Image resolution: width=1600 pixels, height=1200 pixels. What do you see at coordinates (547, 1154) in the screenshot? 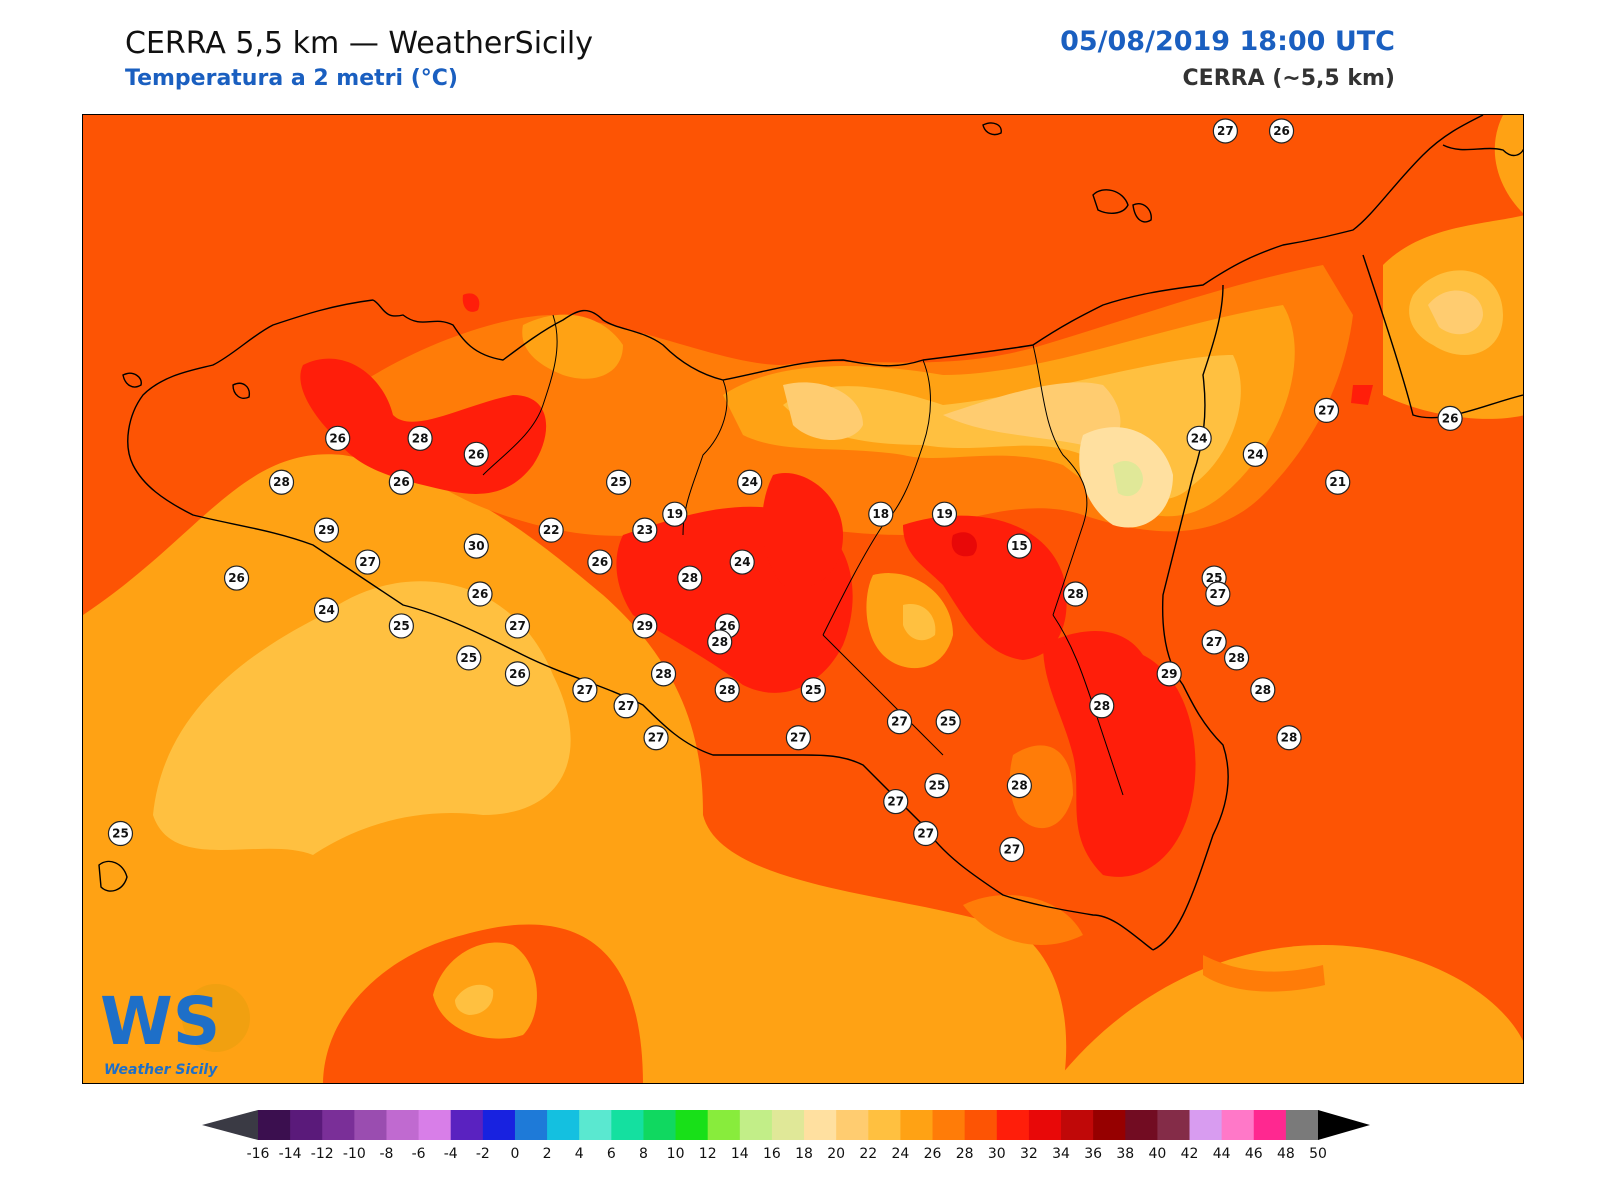
I see `colorbar-tick-label: 2` at bounding box center [547, 1154].